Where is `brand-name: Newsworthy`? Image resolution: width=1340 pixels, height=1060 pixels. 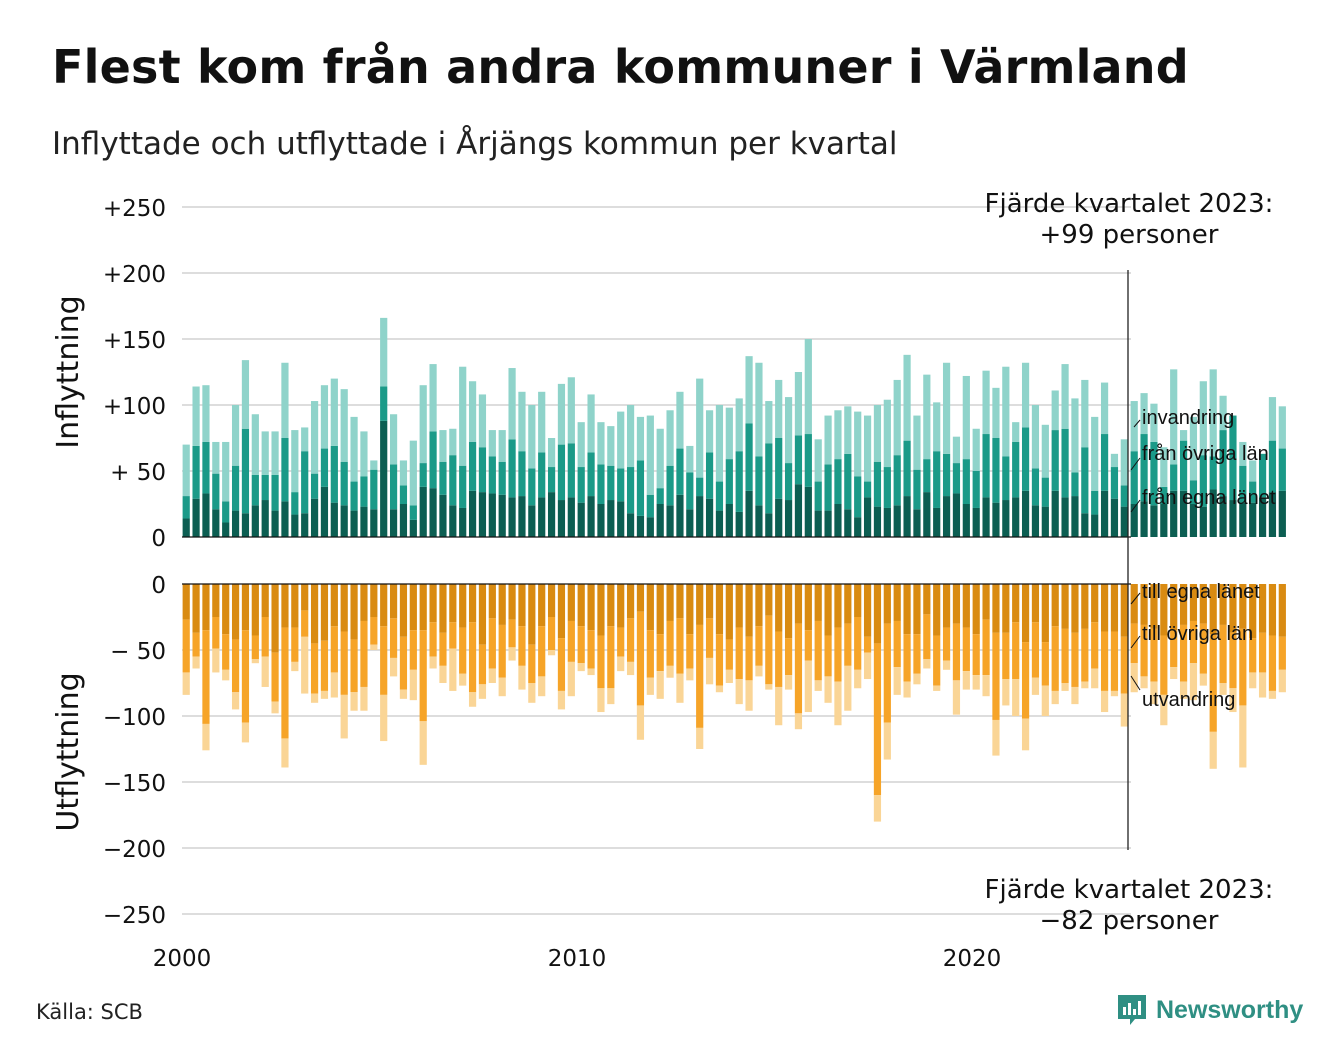 brand-name: Newsworthy is located at coordinates (1230, 1009).